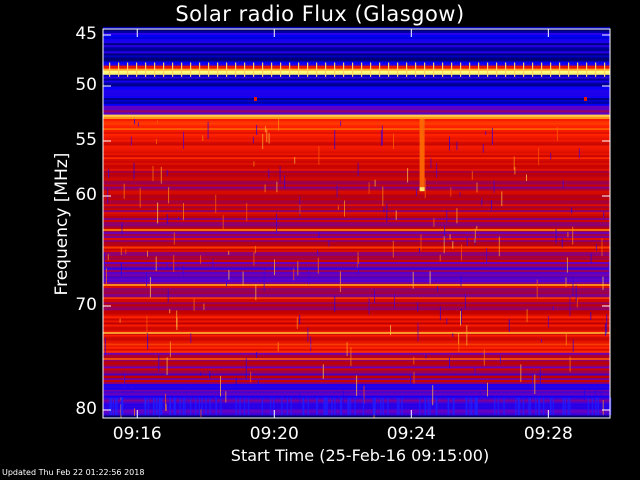  What do you see at coordinates (86, 34) in the screenshot?
I see `y-tick-label: 45` at bounding box center [86, 34].